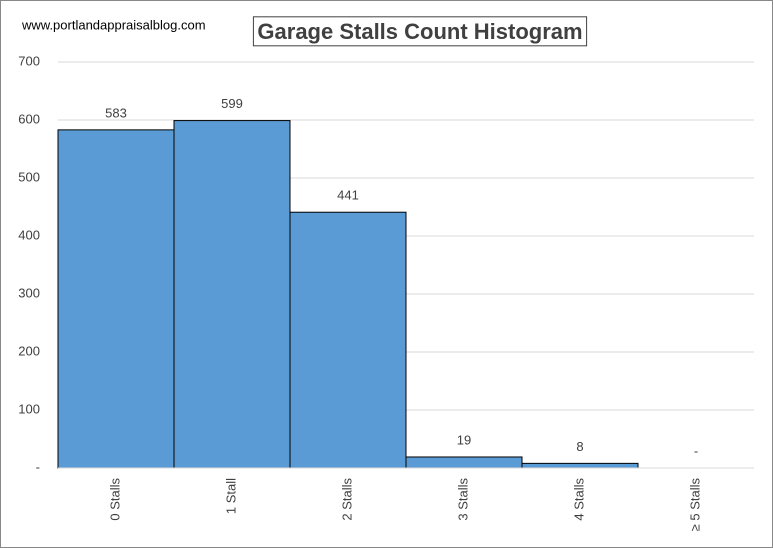 Image resolution: width=773 pixels, height=548 pixels. Describe the element at coordinates (29, 350) in the screenshot. I see `y-tick-label: 200` at that location.